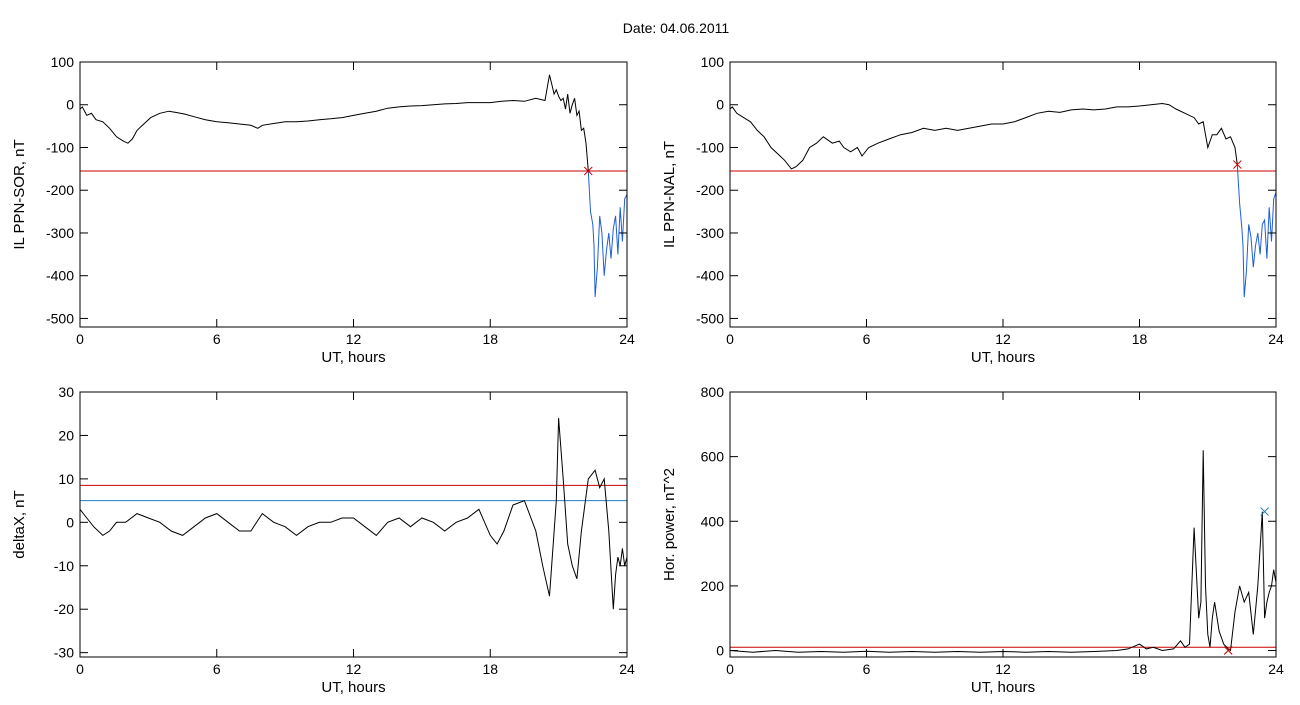 This screenshot has width=1300, height=705. Describe the element at coordinates (713, 457) in the screenshot. I see `y-tick-label: 600` at that location.